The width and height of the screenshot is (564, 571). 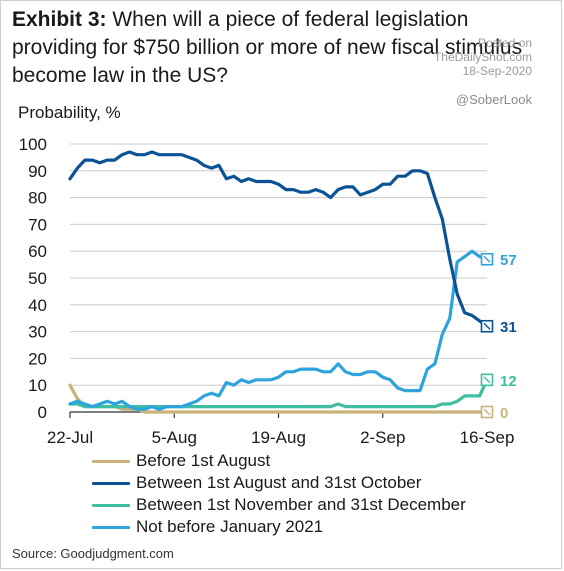 What do you see at coordinates (37, 171) in the screenshot?
I see `y-tick-label: 90` at bounding box center [37, 171].